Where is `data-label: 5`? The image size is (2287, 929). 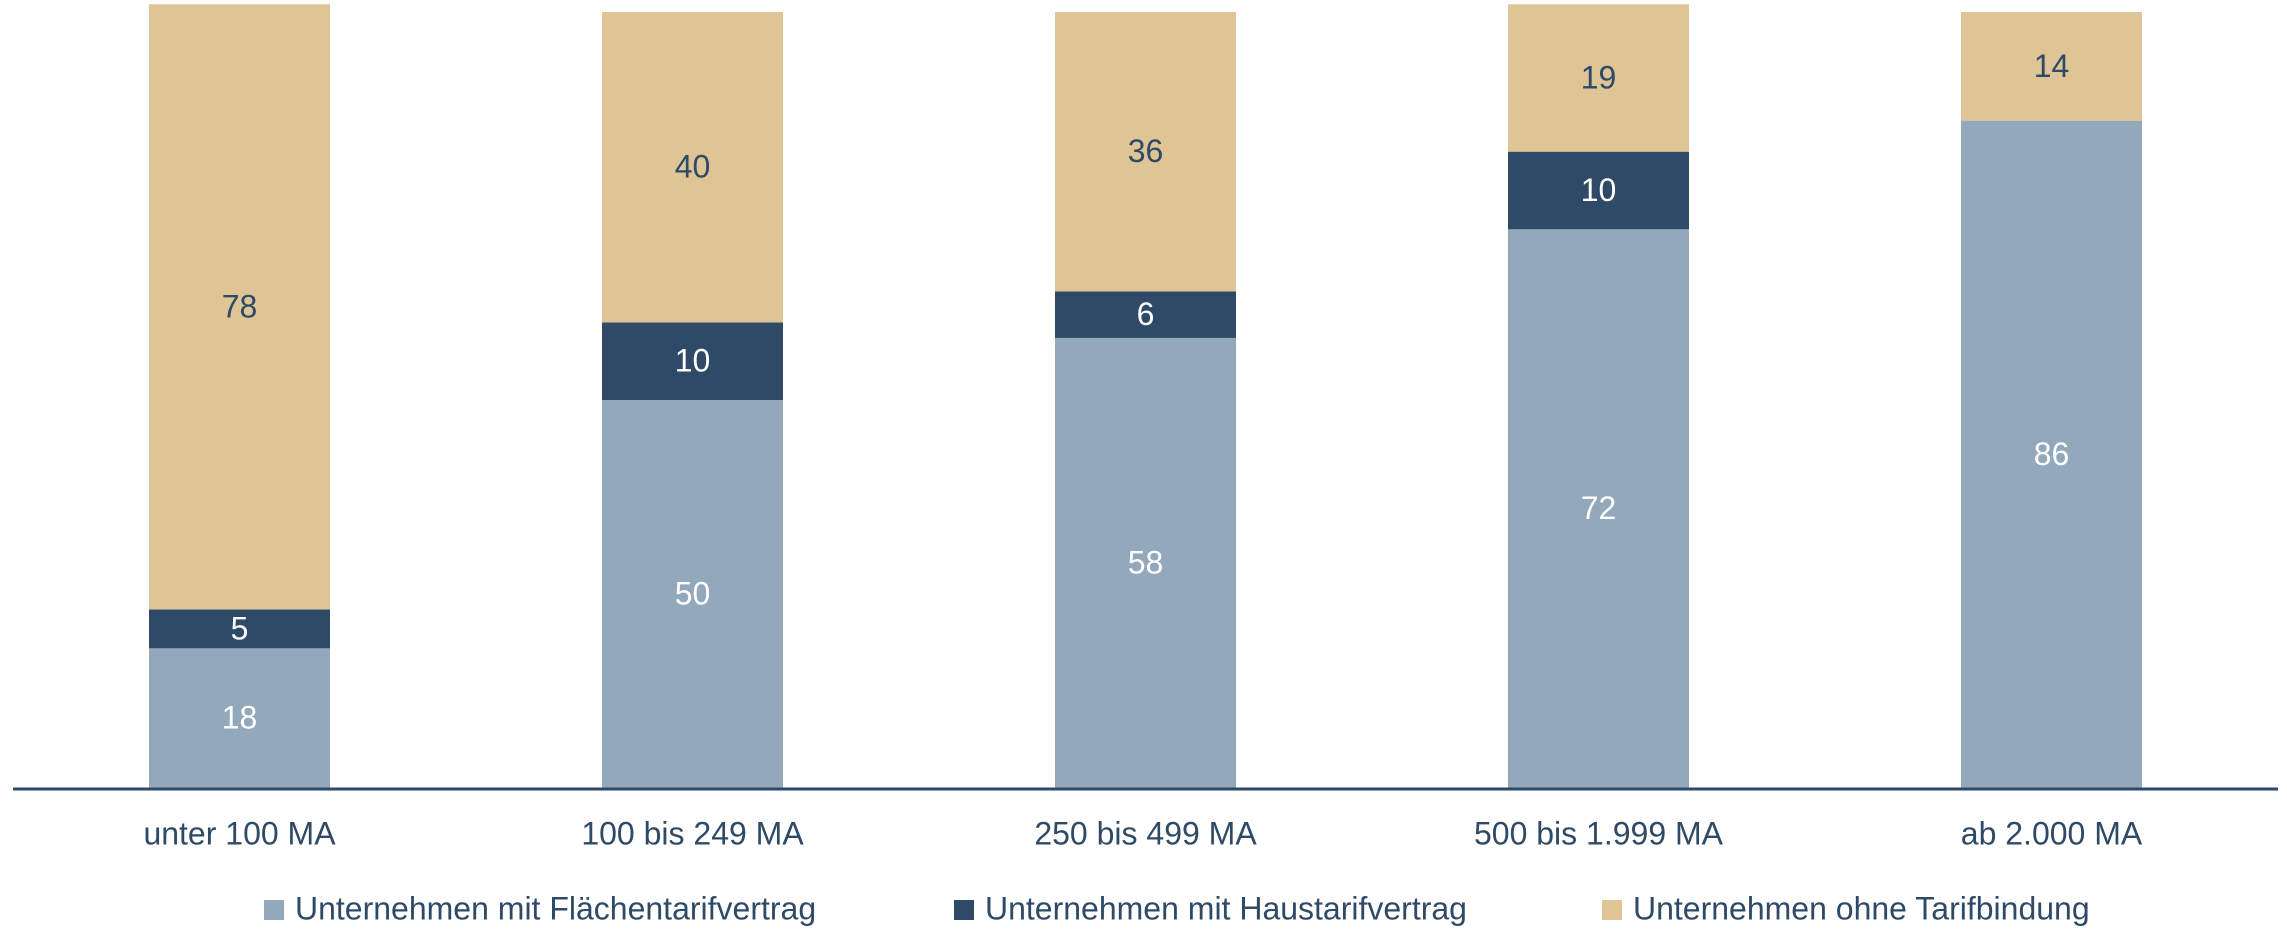 data-label: 5 is located at coordinates (240, 628).